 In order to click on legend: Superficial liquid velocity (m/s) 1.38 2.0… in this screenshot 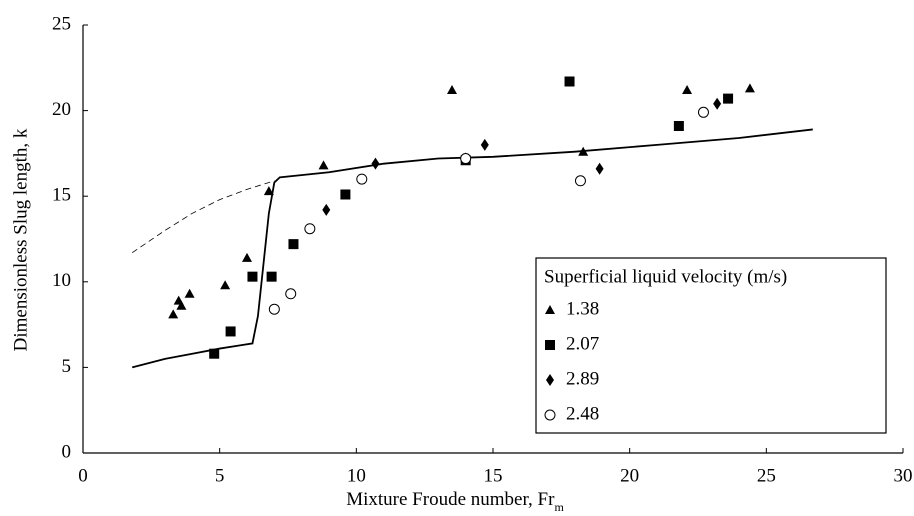, I will do `click(711, 345)`.